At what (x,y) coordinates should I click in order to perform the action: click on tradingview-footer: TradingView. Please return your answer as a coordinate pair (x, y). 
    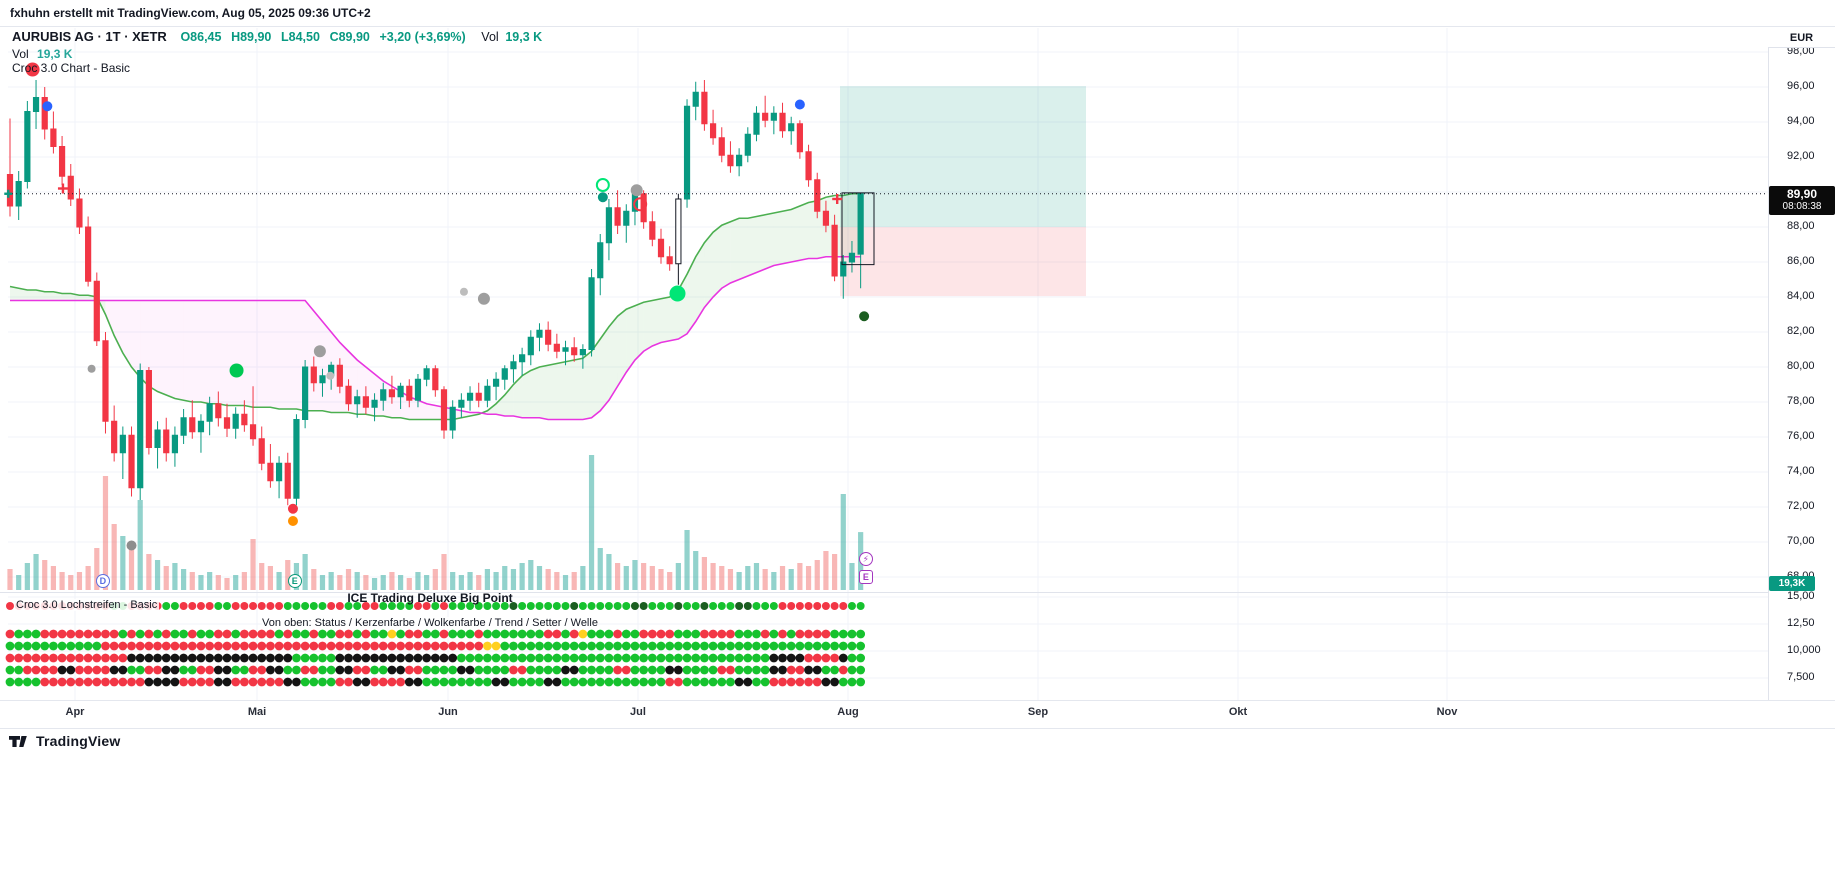
    Looking at the image, I should click on (64, 741).